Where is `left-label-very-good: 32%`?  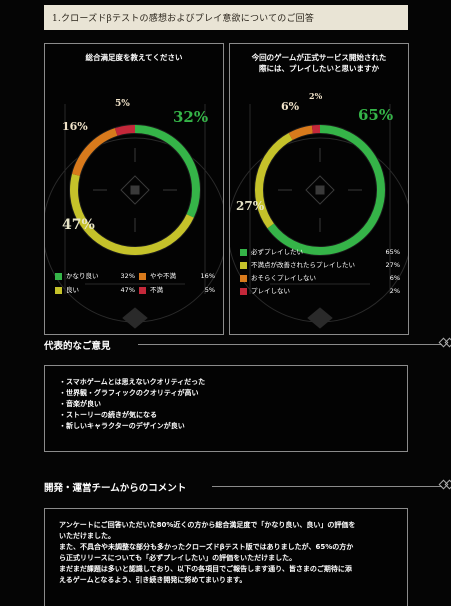
left-label-very-good: 32% is located at coordinates (191, 117).